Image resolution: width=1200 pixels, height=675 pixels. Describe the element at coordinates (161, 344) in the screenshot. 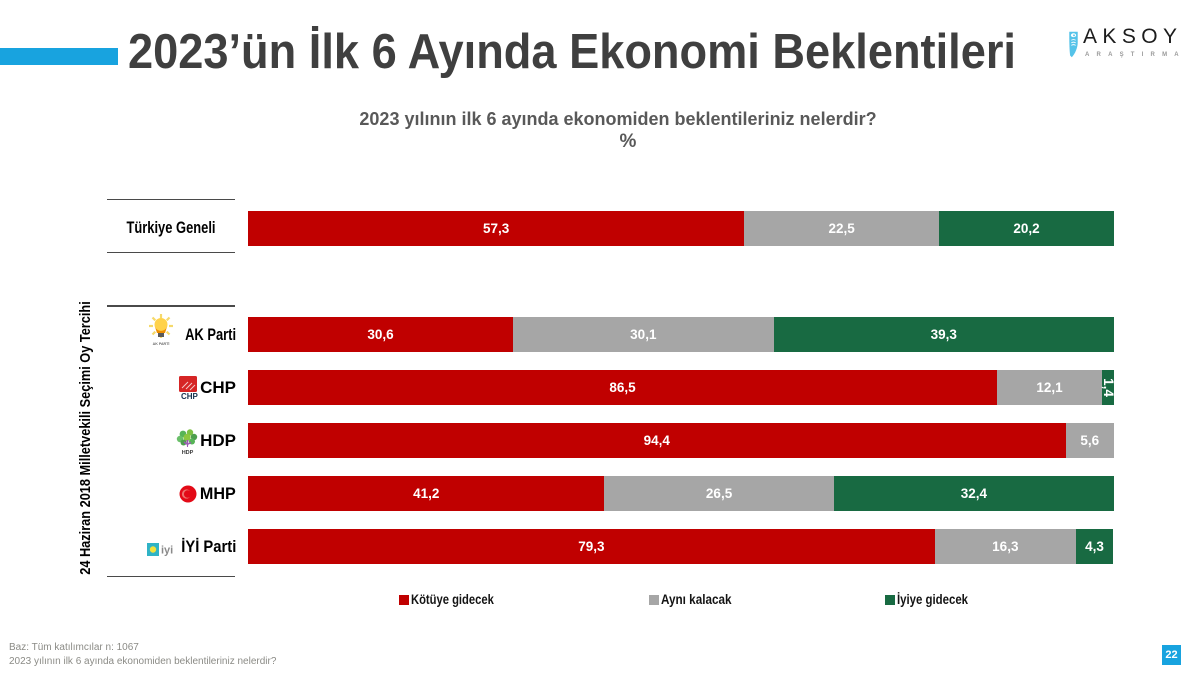

I see `svg-text: AK PARTİ` at that location.